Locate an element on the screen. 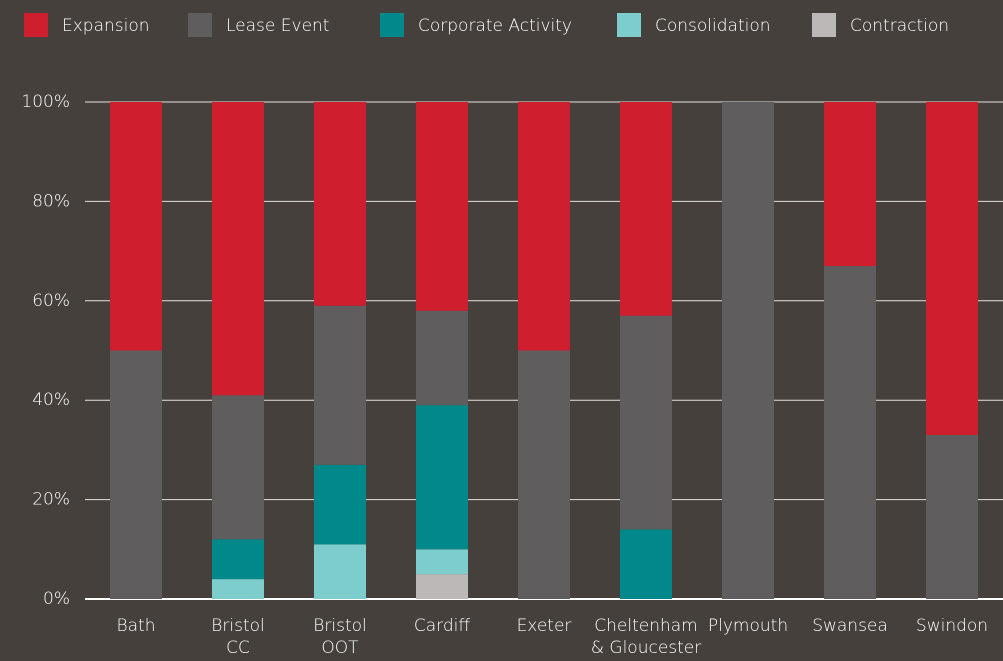 Image resolution: width=1003 pixels, height=661 pixels. x-tick-line: & Gloucester is located at coordinates (646, 648).